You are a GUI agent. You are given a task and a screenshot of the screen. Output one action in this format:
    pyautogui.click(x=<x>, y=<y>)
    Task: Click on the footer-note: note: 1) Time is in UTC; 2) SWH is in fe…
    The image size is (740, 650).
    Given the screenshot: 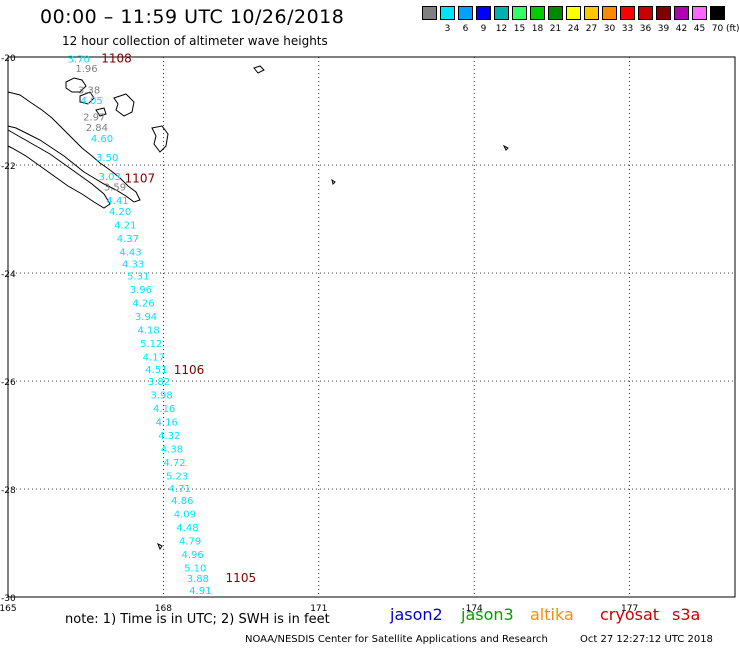 What is the action you would take?
    pyautogui.click(x=197, y=619)
    